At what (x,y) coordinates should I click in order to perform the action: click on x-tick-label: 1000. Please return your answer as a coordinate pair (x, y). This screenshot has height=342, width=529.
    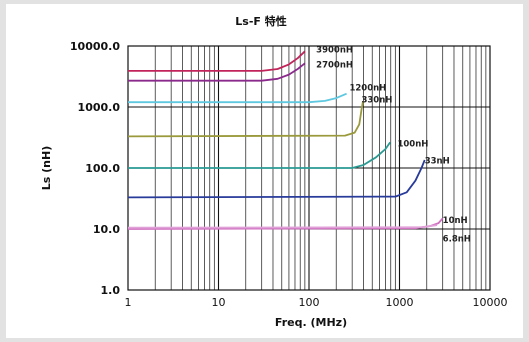
    Looking at the image, I should click on (400, 302).